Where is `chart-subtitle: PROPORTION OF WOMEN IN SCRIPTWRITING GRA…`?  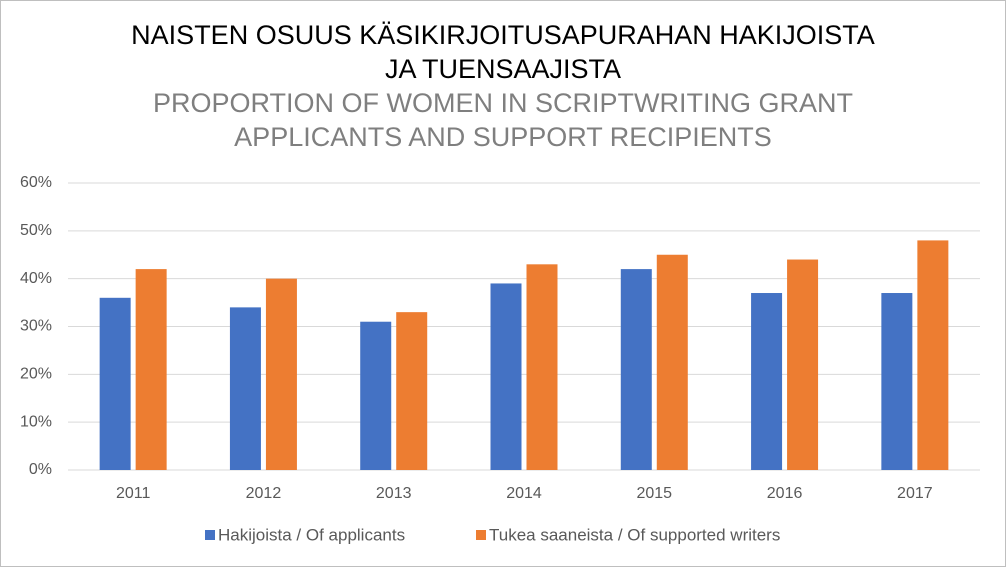
chart-subtitle: PROPORTION OF WOMEN IN SCRIPTWRITING GRA… is located at coordinates (503, 103).